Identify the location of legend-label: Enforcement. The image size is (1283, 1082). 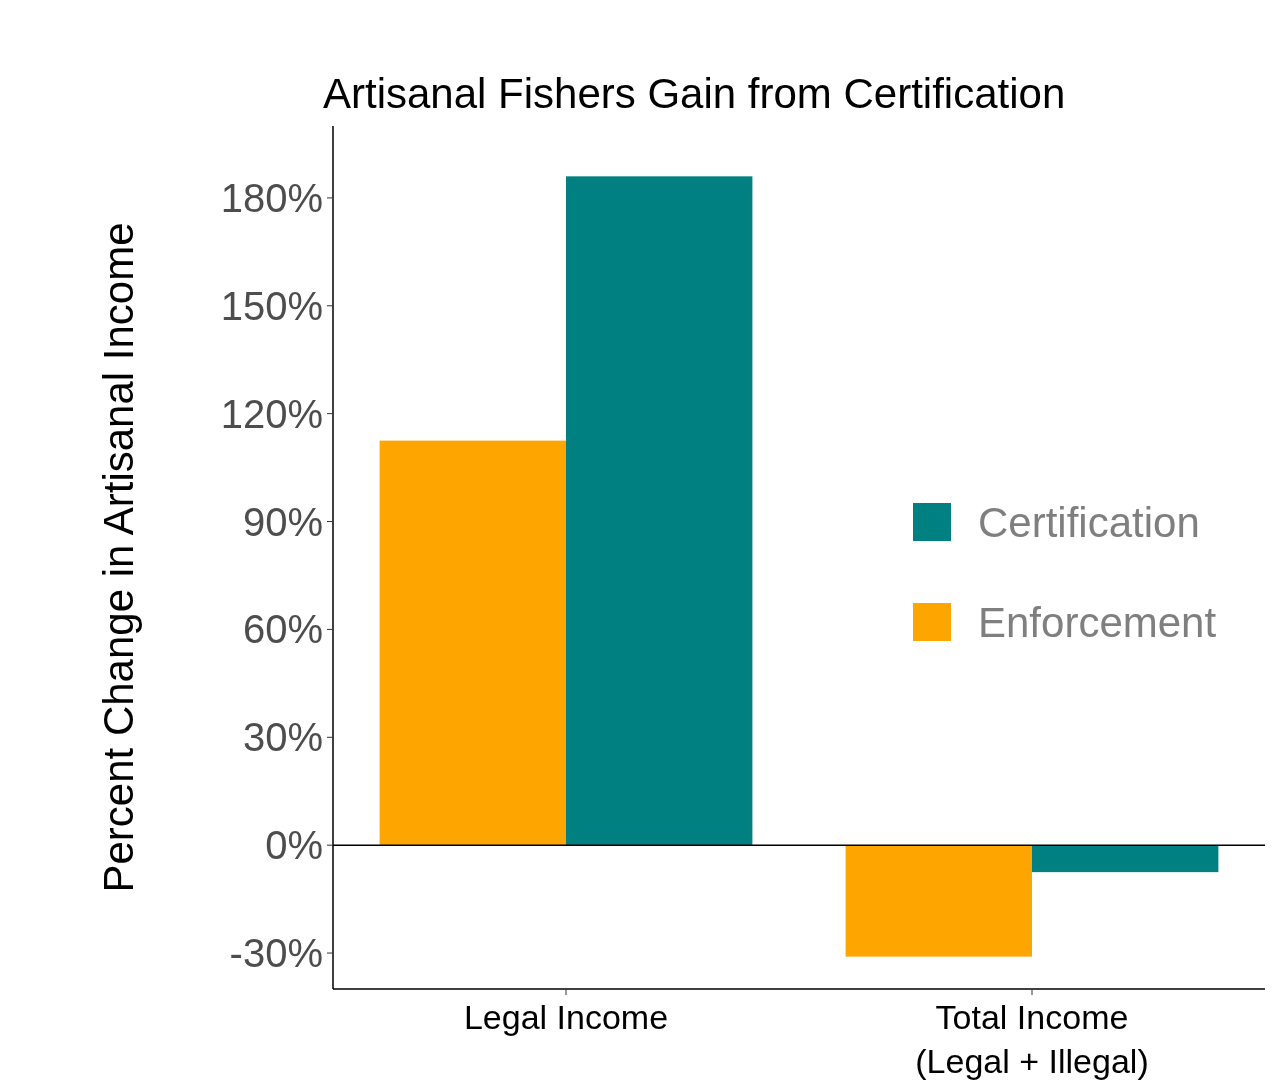
(1097, 622).